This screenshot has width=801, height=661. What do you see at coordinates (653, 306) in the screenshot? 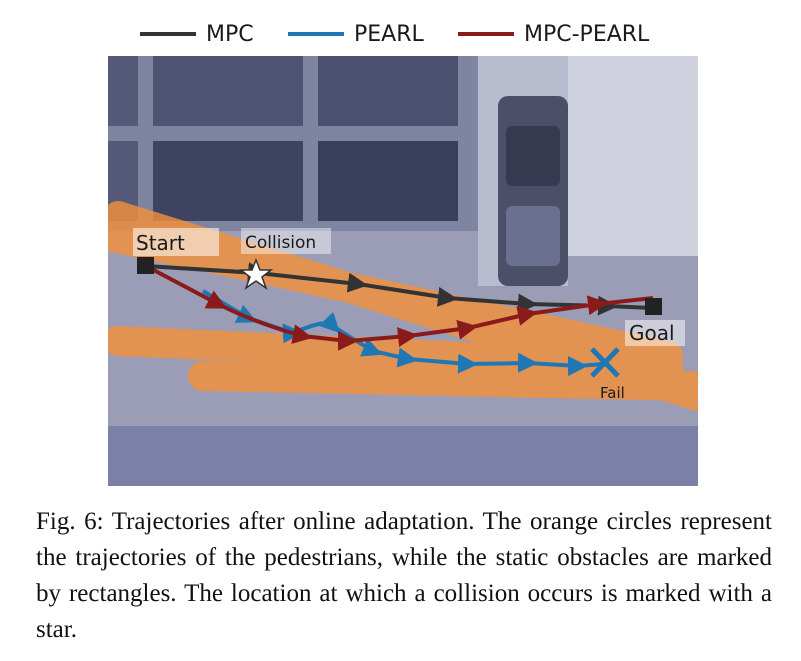
I see `goal-marker` at bounding box center [653, 306].